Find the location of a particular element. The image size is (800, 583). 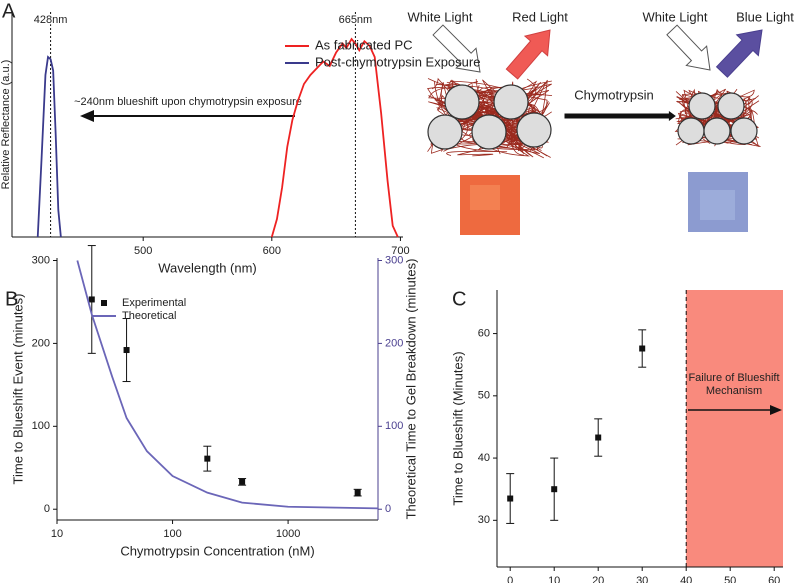

y-axis-label: Time to Blueshift (Minutes) is located at coordinates (457, 428).